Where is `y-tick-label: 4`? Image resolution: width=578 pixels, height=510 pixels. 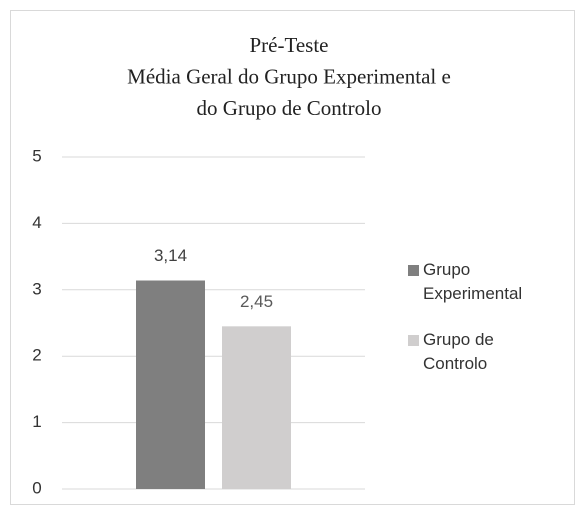 y-tick-label: 4 is located at coordinates (36, 222).